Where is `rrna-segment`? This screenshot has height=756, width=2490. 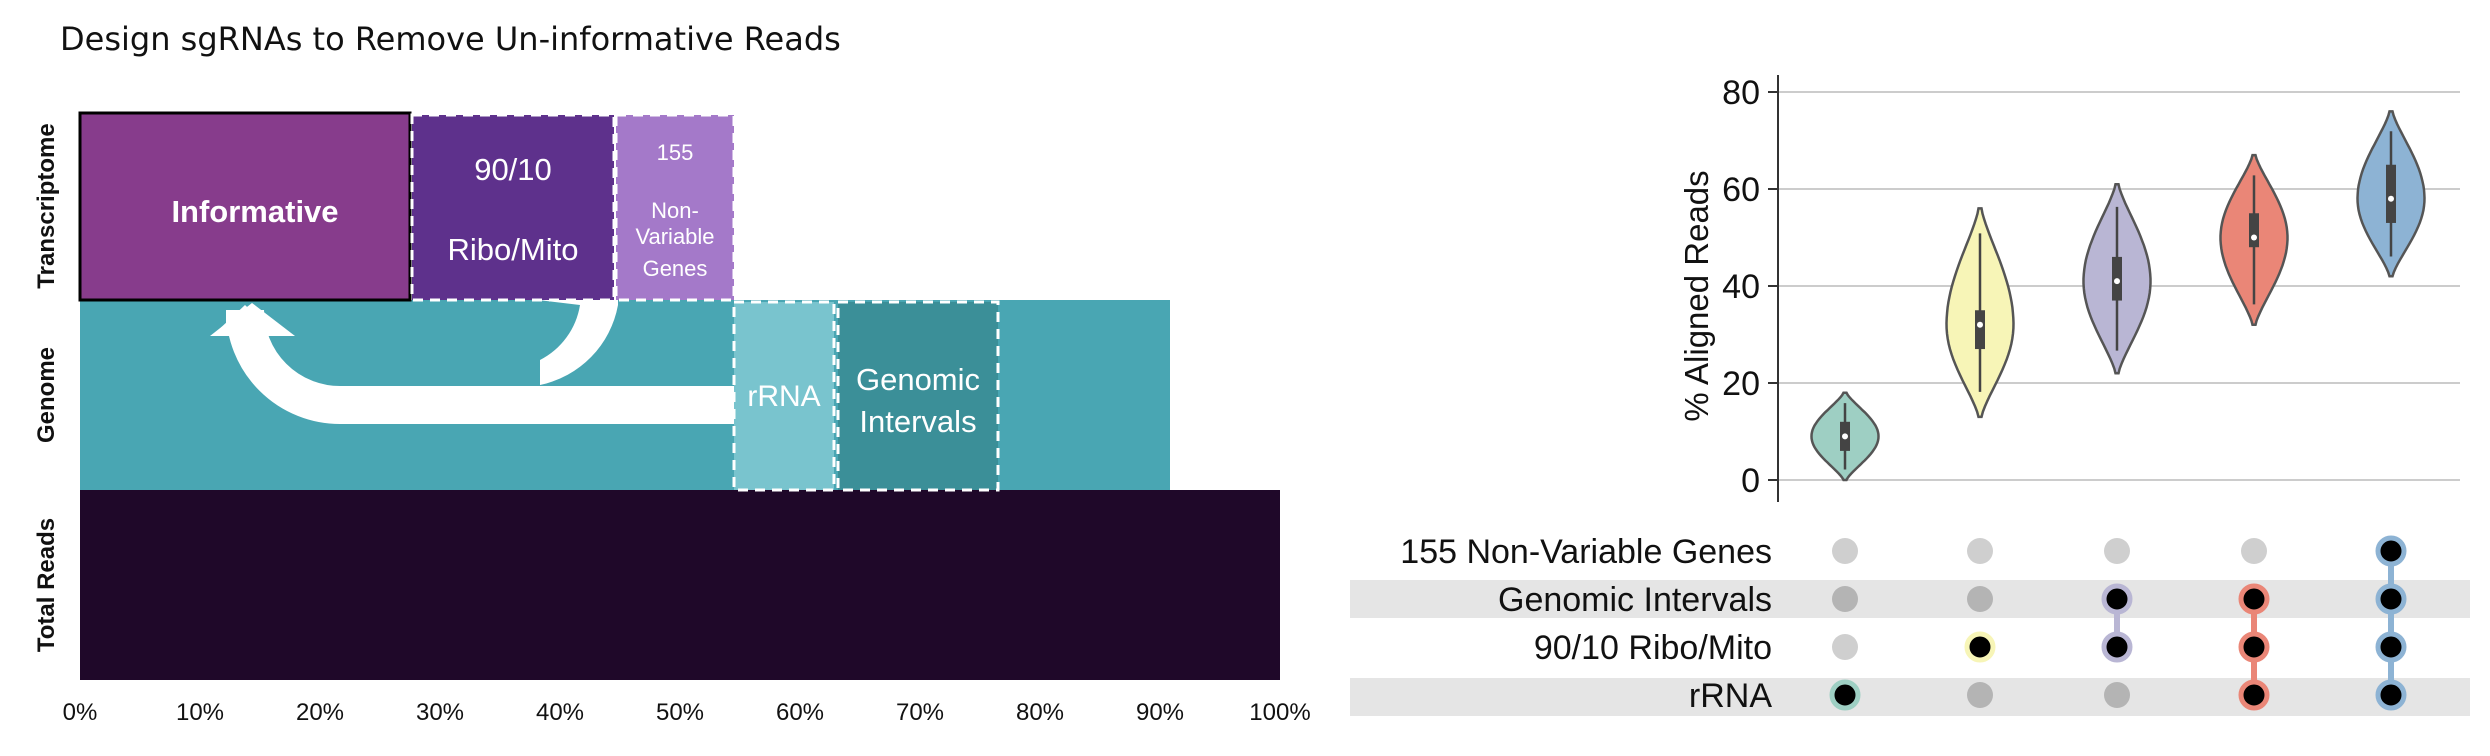 rrna-segment is located at coordinates (784, 396).